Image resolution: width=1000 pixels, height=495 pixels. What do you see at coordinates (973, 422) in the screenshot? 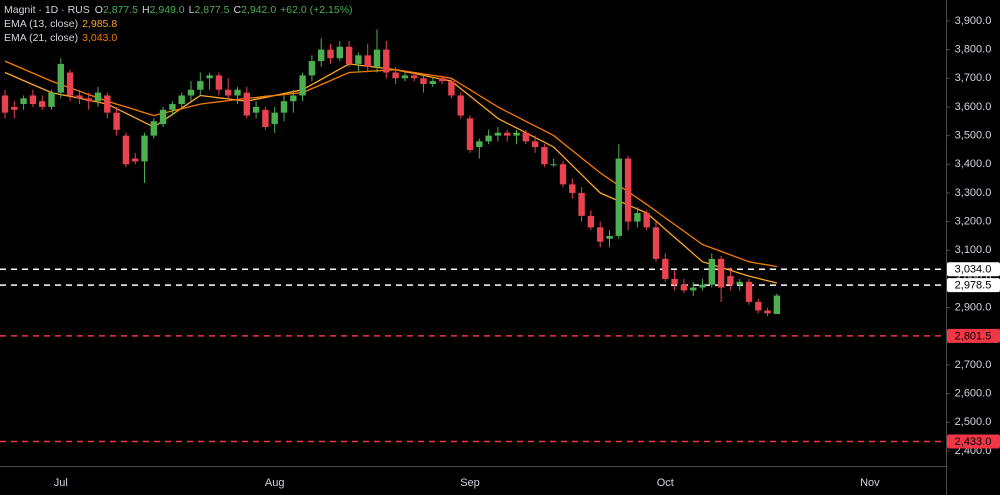
I see `y-tick-label: 2,500.0` at bounding box center [973, 422].